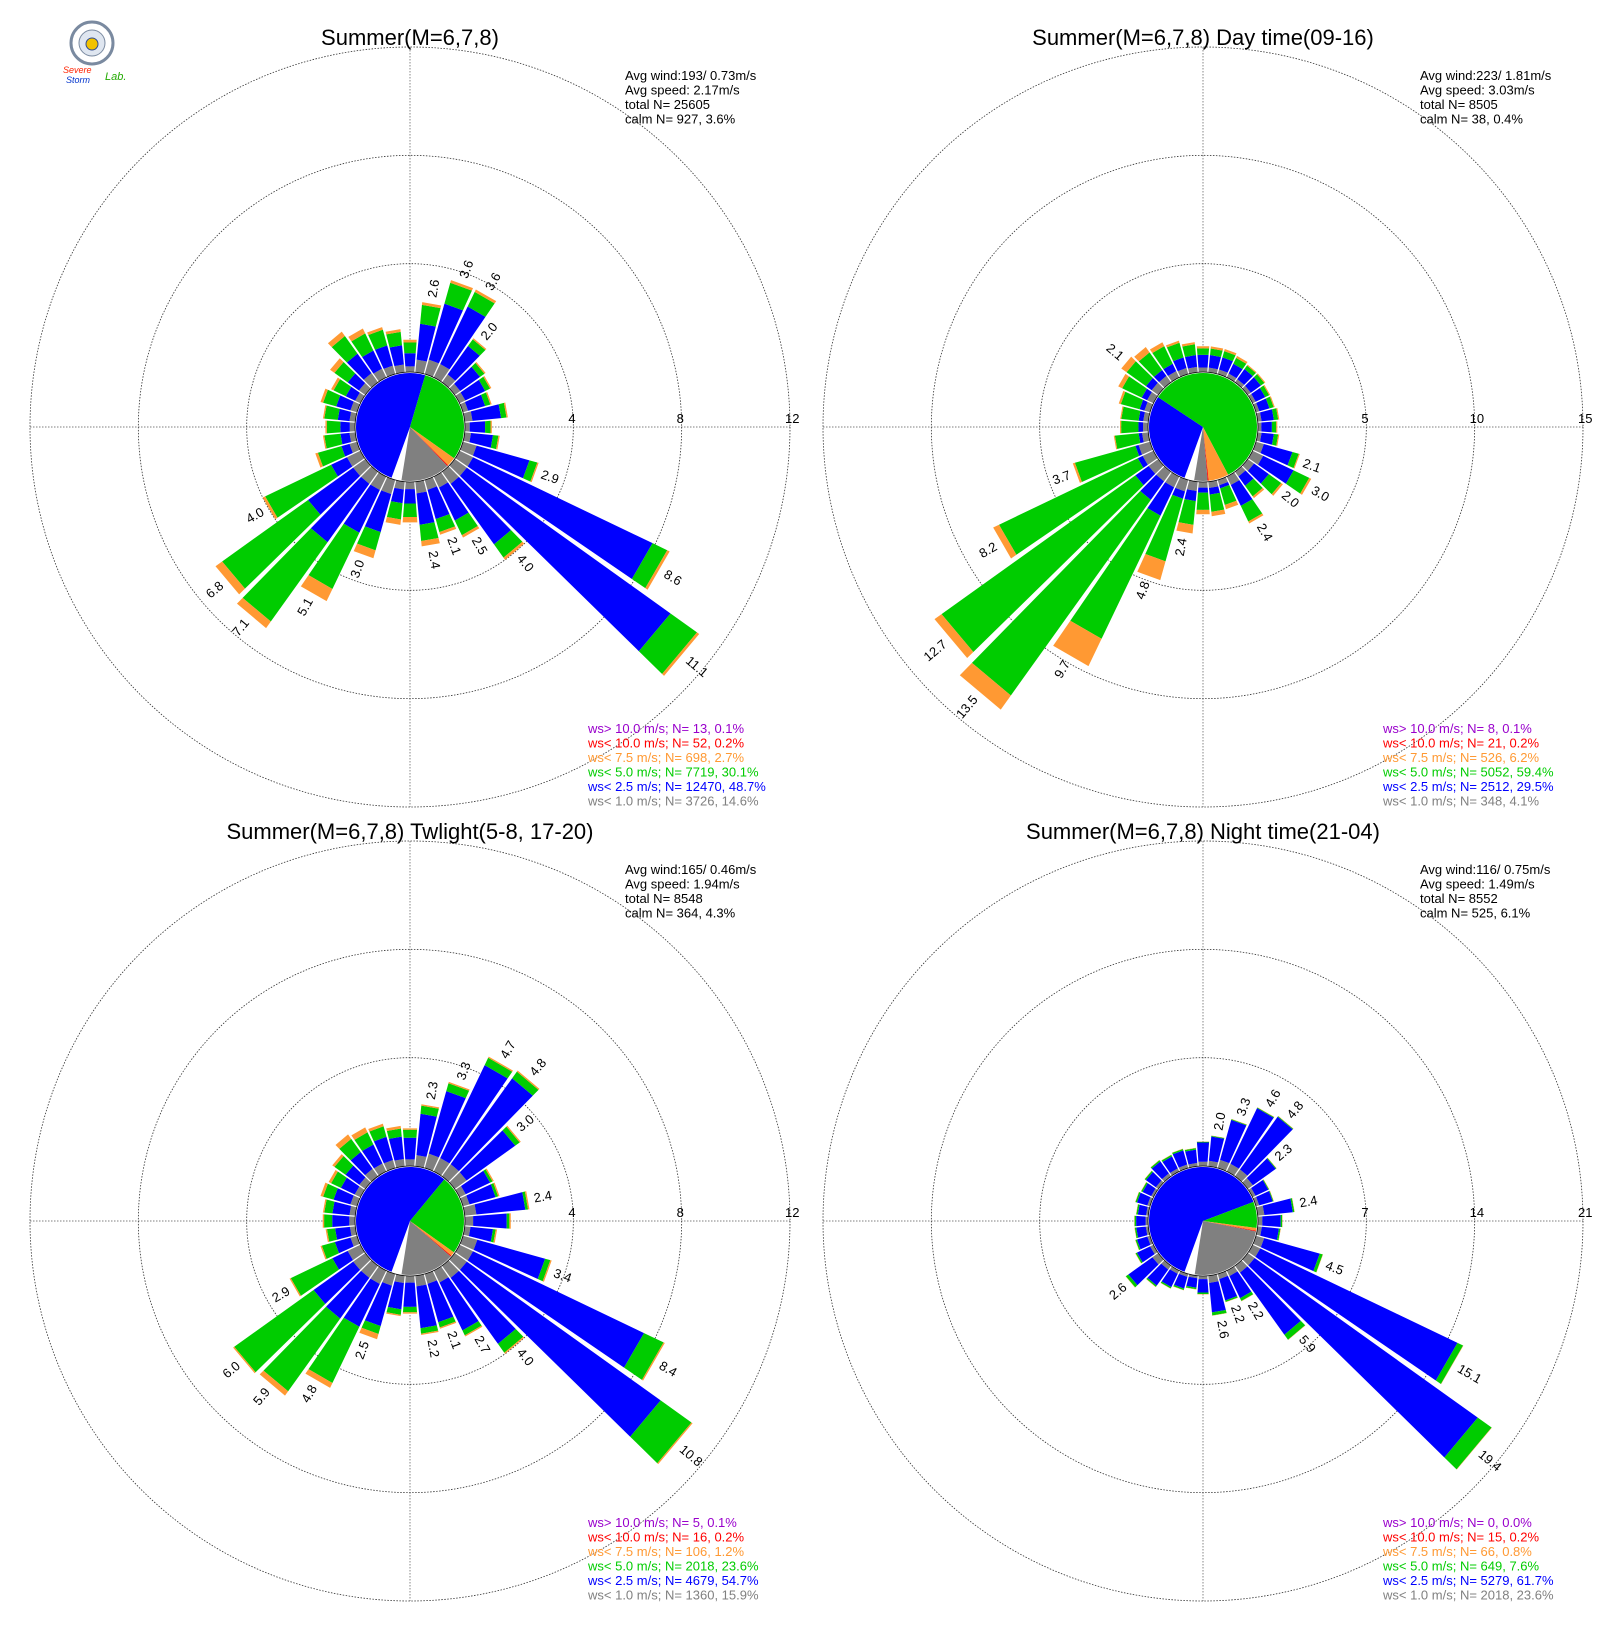 This screenshot has height=1645, width=1620. Describe the element at coordinates (480, 545) in the screenshot. I see `bar-value-label: 2.5` at that location.